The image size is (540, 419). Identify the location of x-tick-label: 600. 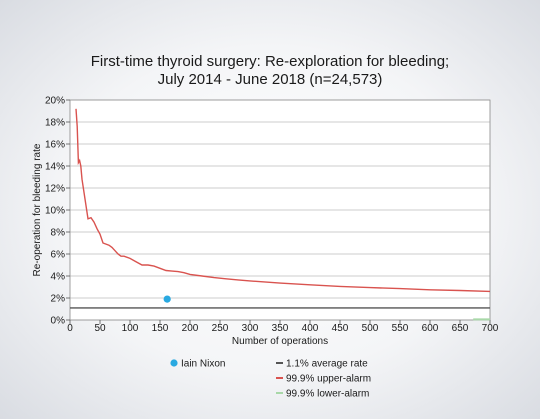
(430, 328).